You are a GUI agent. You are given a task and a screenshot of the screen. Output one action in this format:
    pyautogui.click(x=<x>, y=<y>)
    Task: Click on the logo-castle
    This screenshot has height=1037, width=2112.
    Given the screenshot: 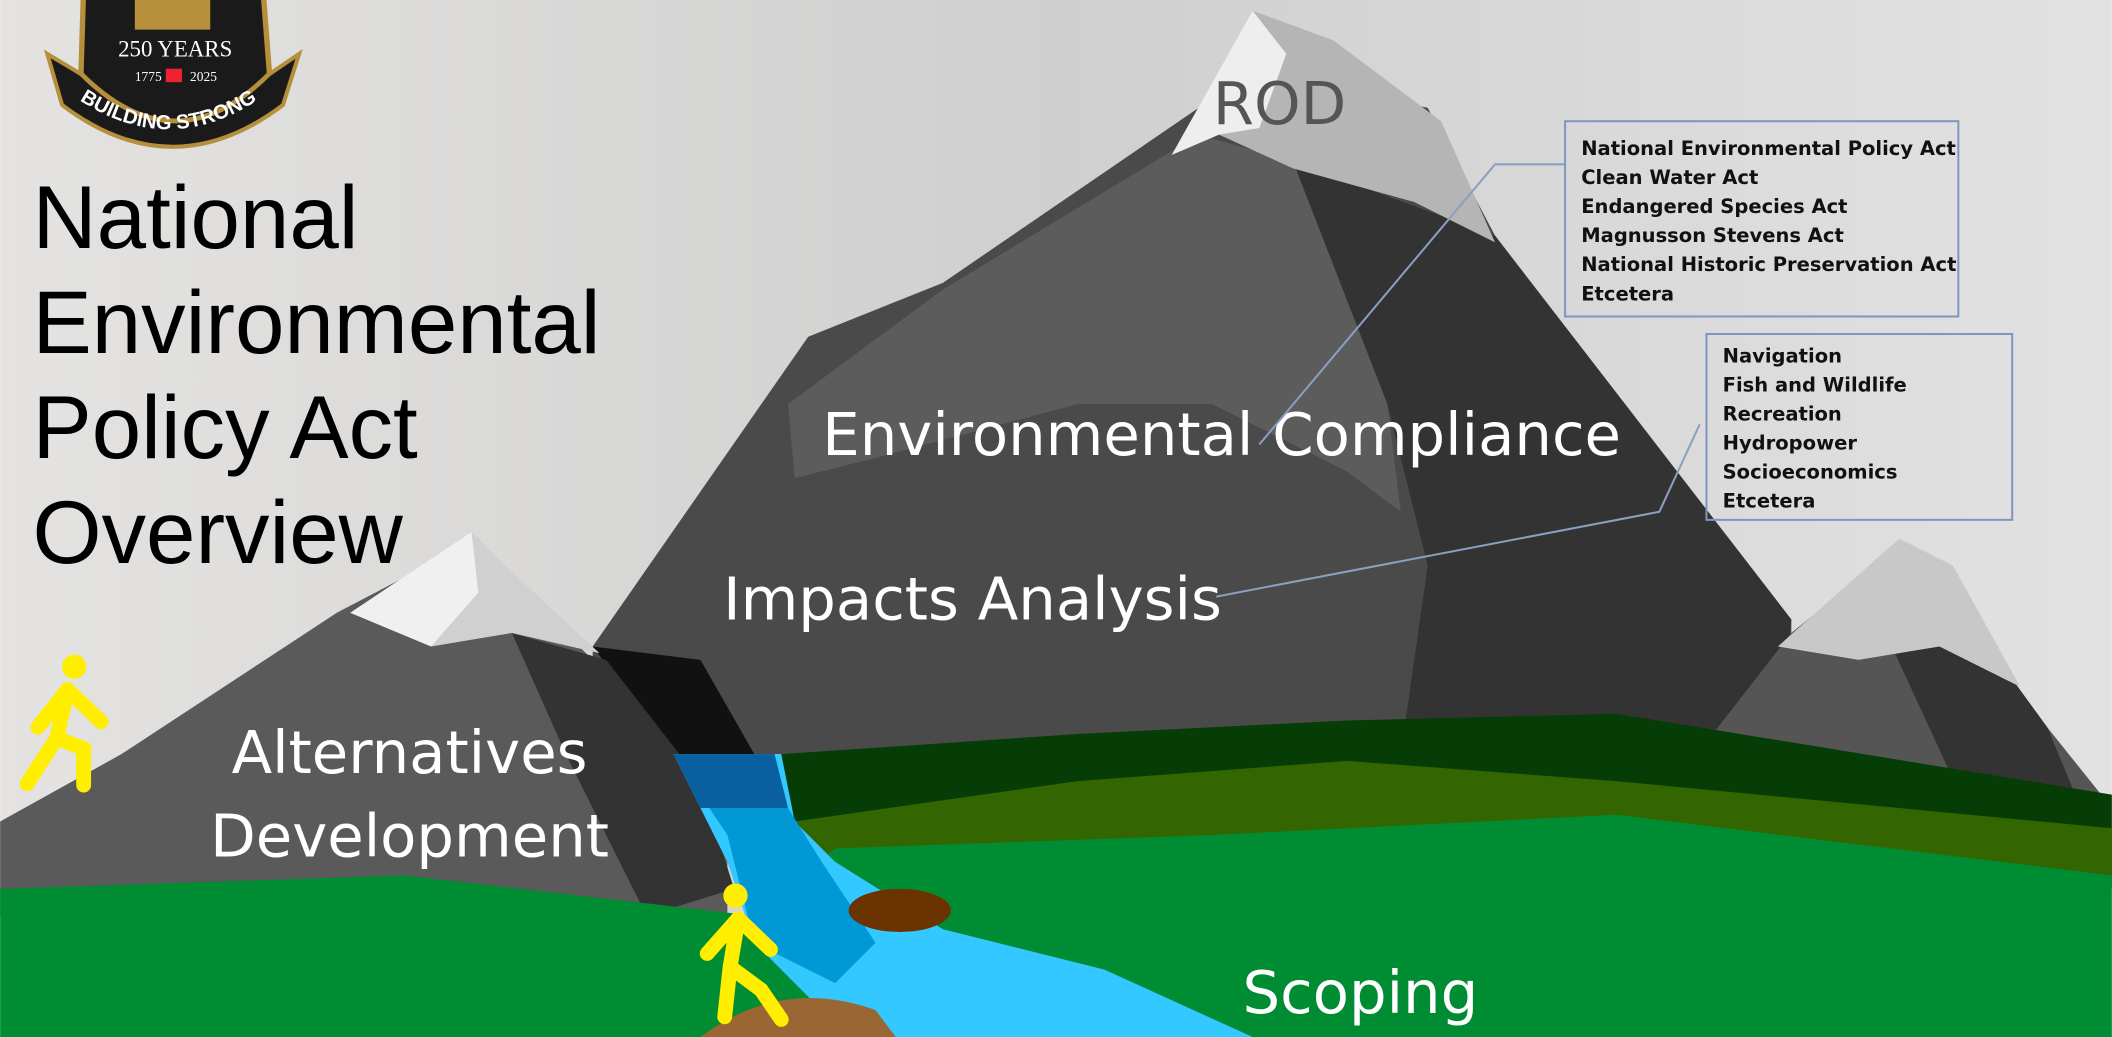 What is the action you would take?
    pyautogui.click(x=173, y=75)
    